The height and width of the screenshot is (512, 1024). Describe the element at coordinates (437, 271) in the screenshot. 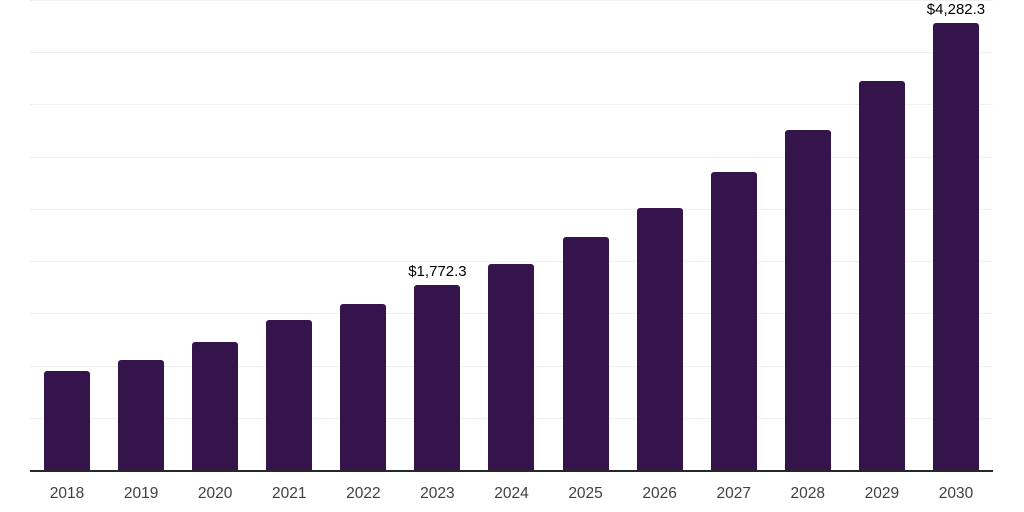

I see `data-label-2023: $1,772.3` at that location.